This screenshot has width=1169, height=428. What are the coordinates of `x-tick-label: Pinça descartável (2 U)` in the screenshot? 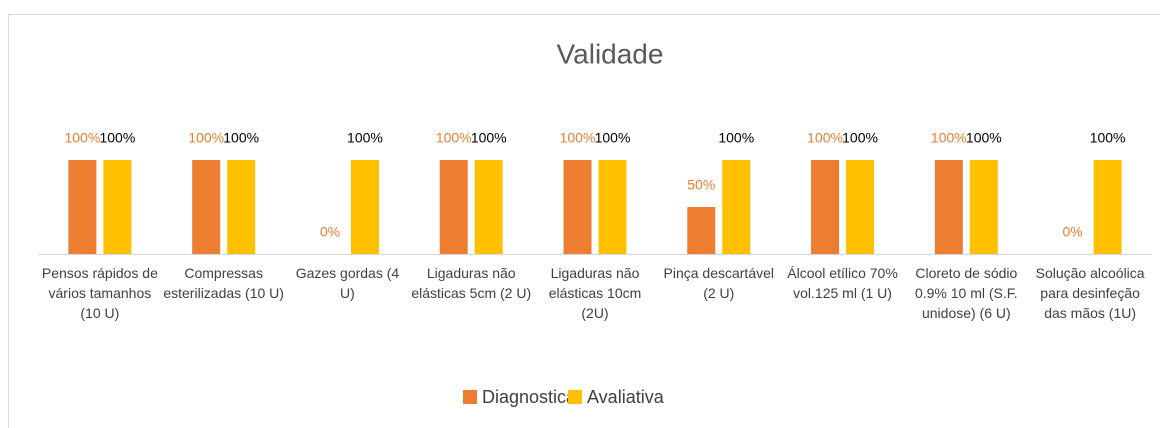 It's located at (719, 283).